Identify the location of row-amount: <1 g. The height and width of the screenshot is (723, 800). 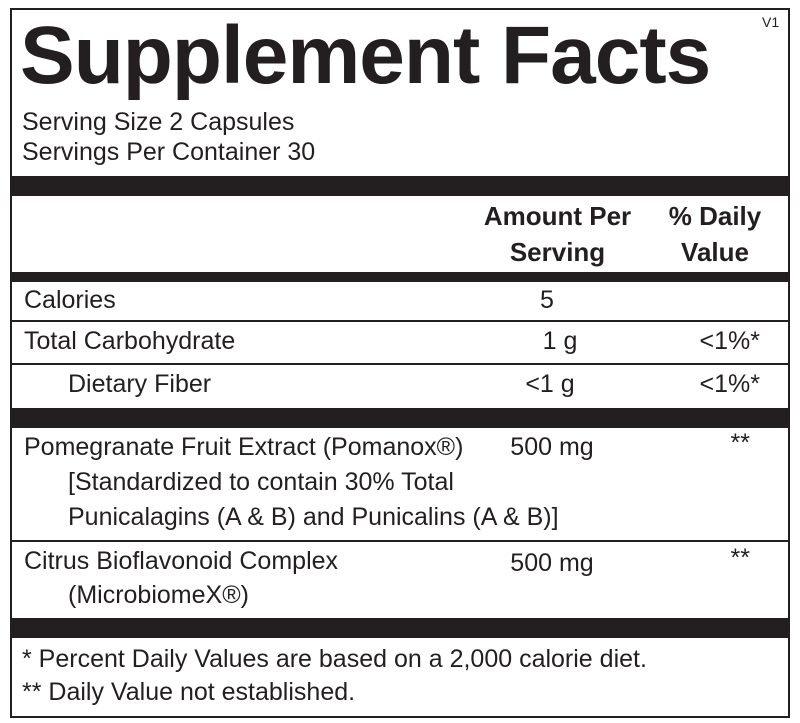
(550, 384).